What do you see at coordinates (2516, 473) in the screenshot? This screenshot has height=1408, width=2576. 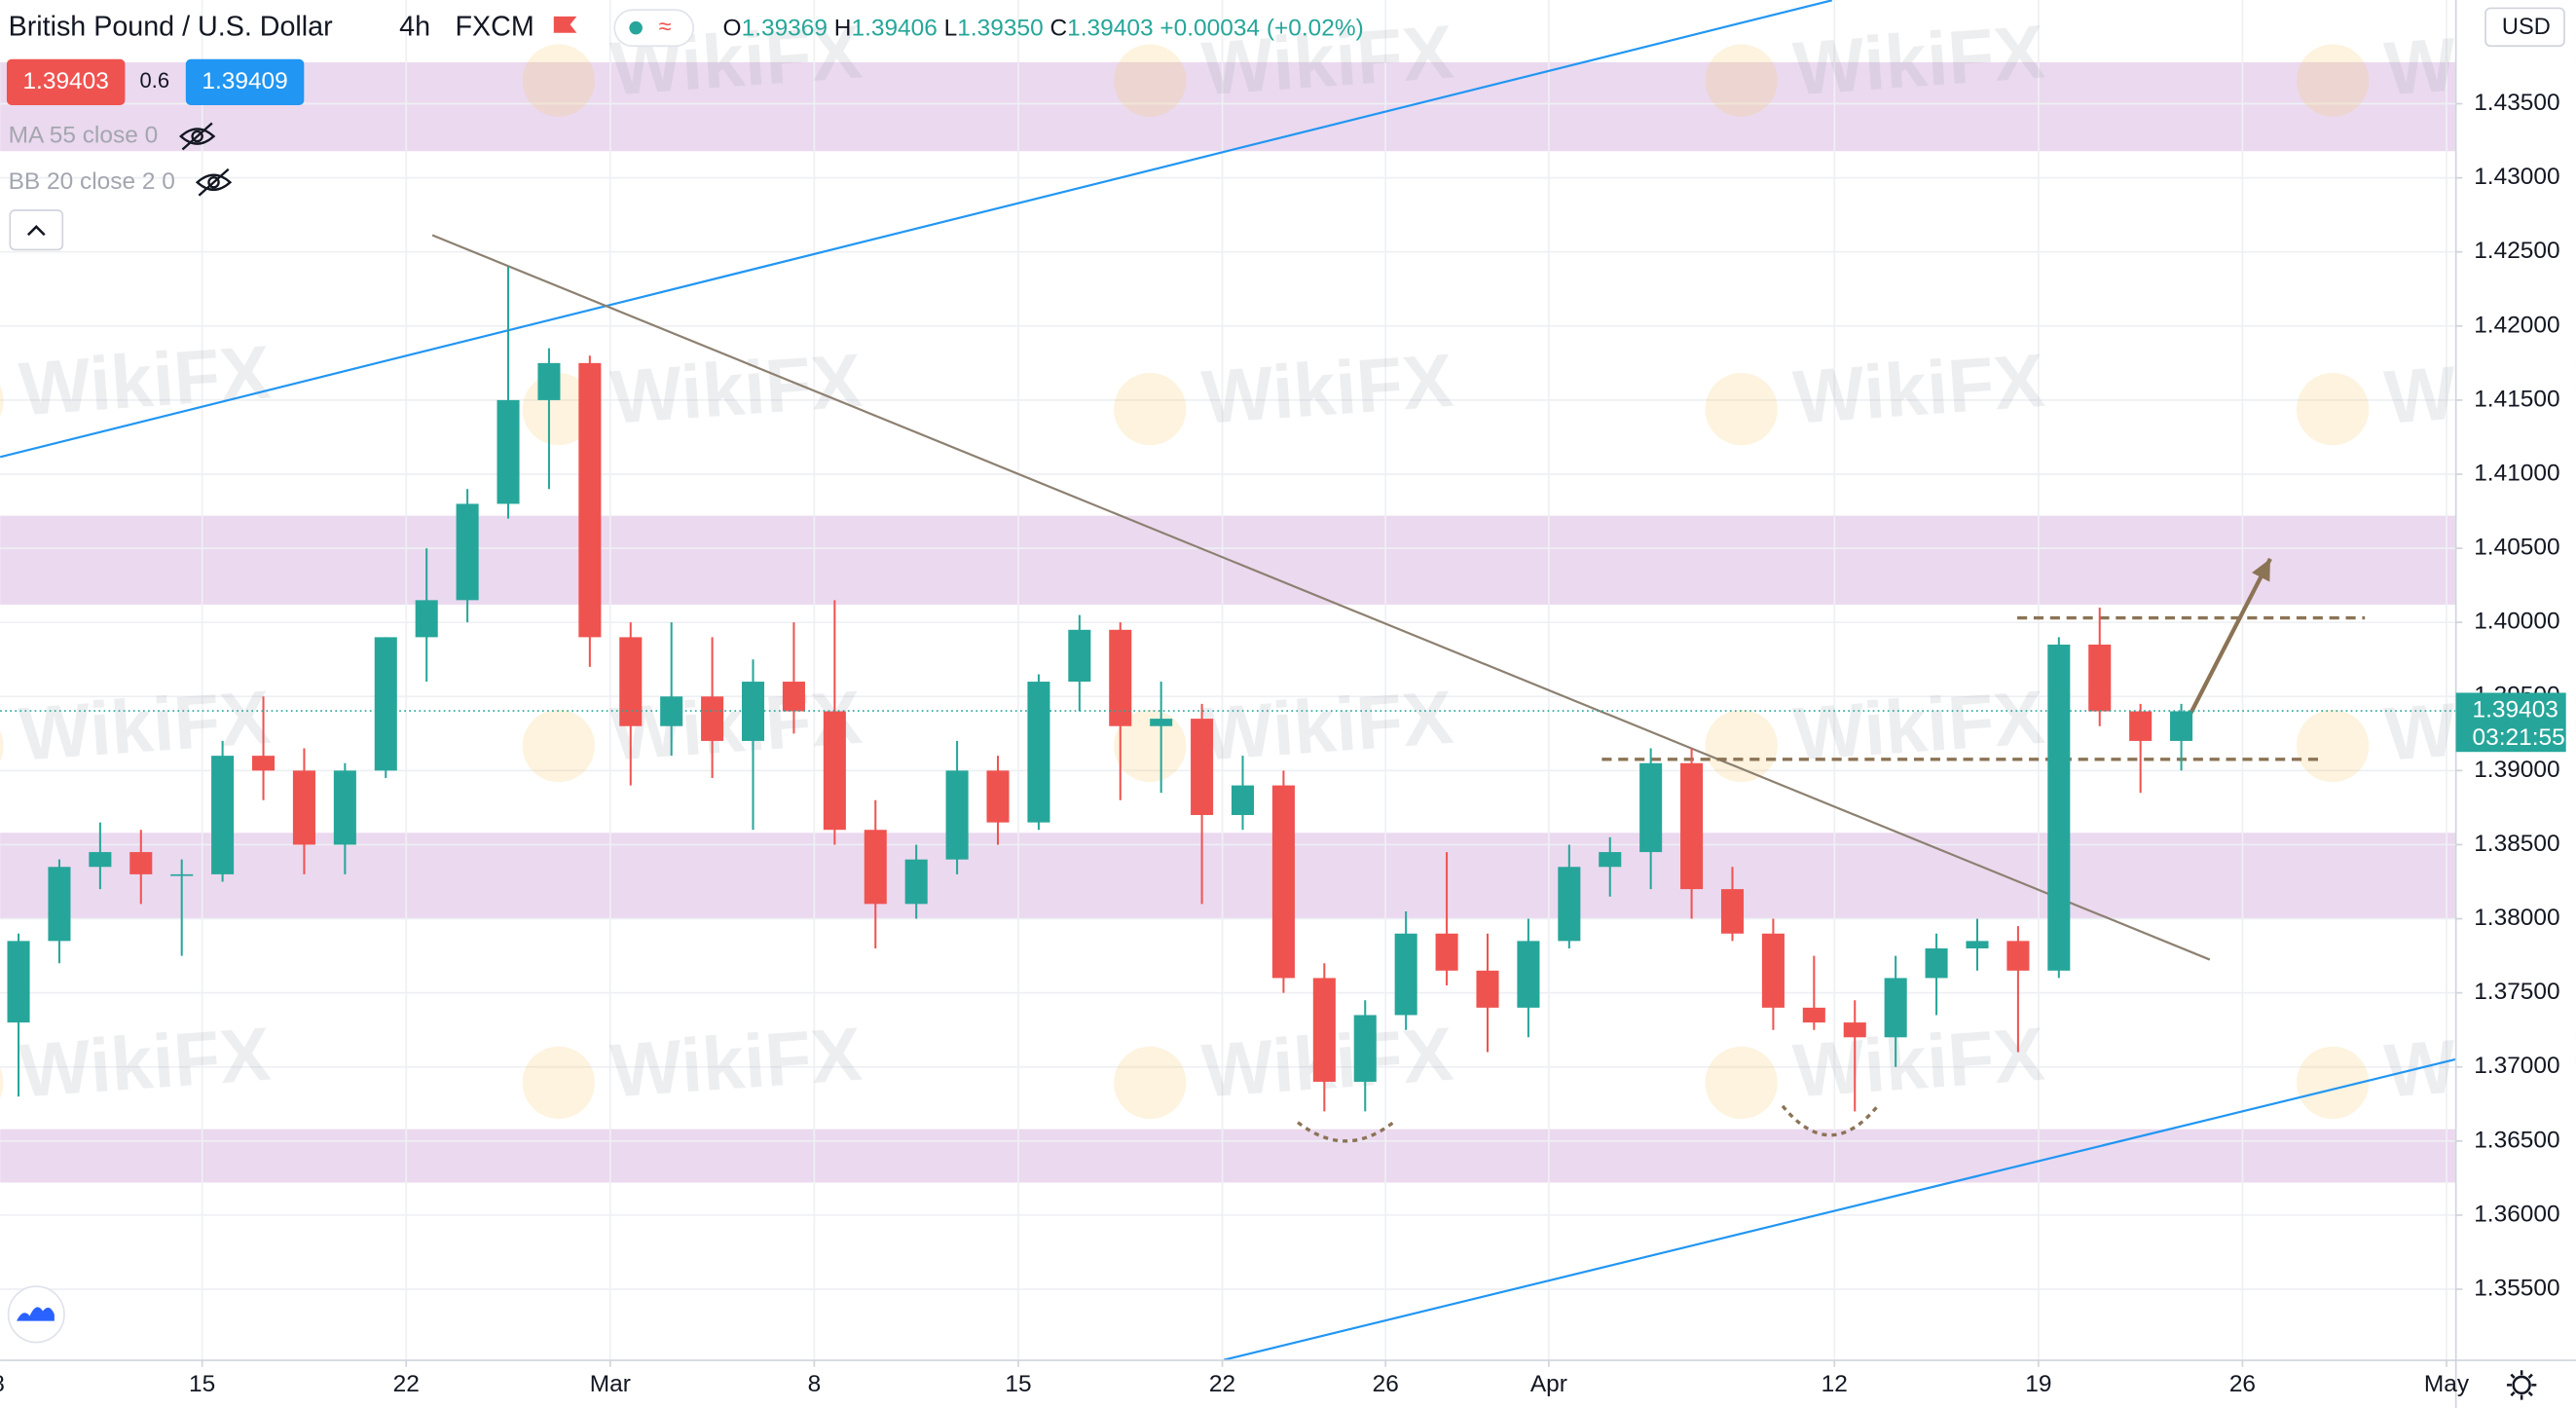 I see `y-tick-label: 1.41000` at bounding box center [2516, 473].